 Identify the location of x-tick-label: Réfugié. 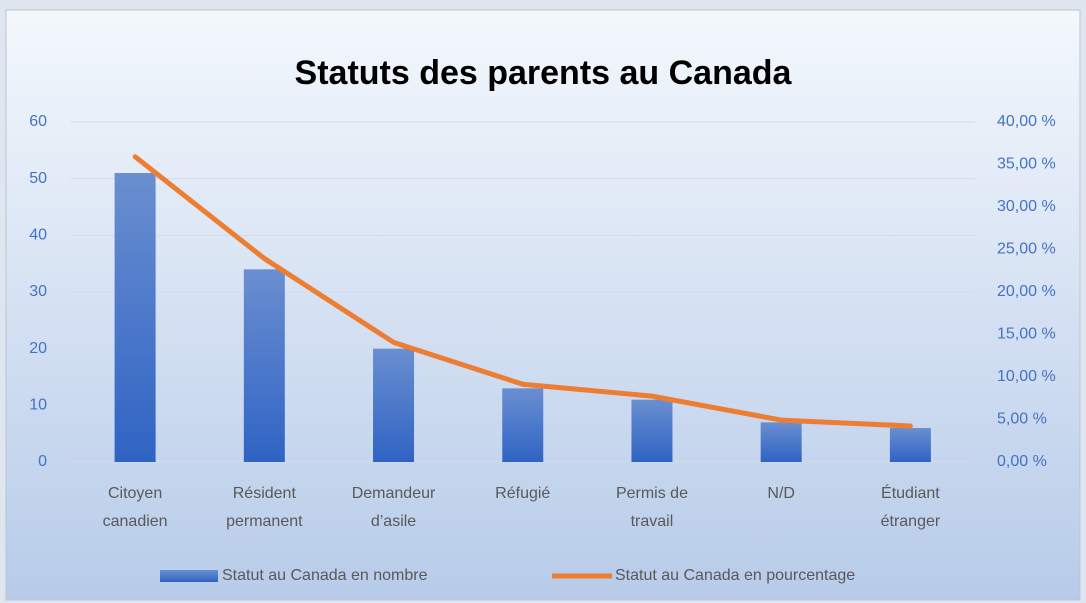
(522, 493).